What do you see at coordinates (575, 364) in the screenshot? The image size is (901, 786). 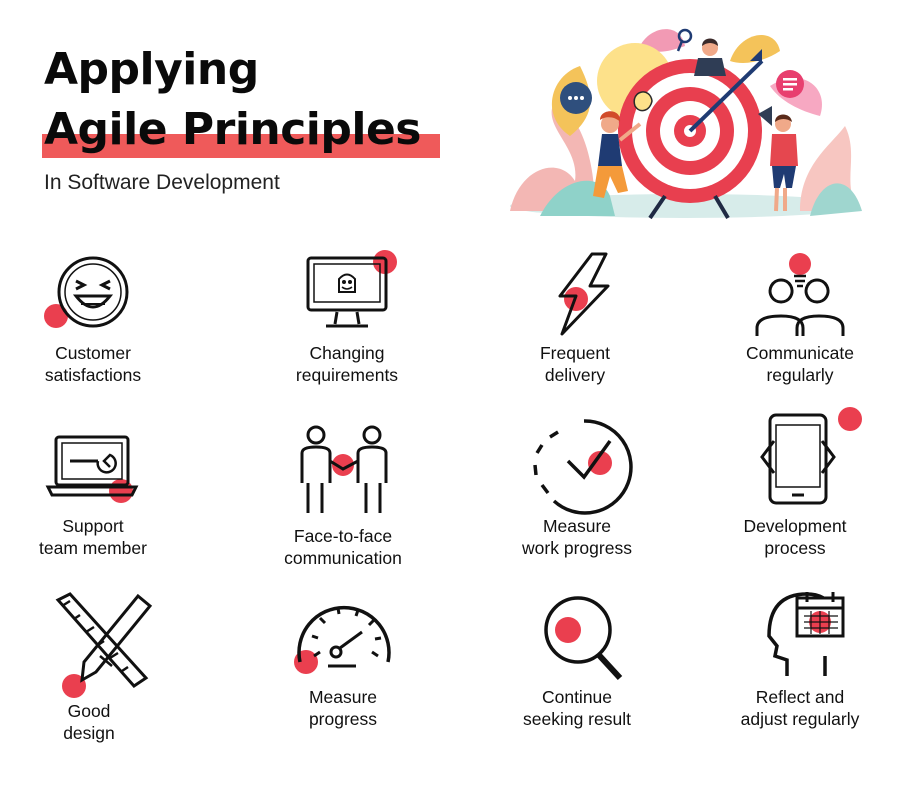 I see `principle-label: Frequent delivery` at bounding box center [575, 364].